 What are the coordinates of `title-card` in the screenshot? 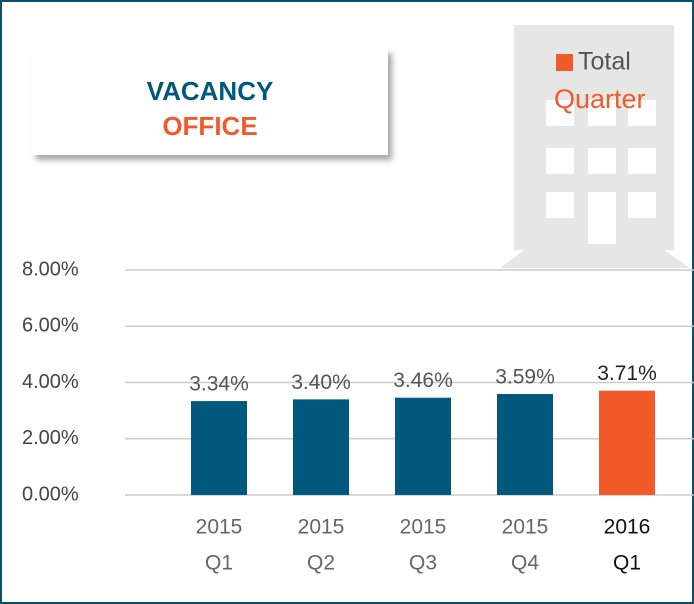 It's located at (210, 101).